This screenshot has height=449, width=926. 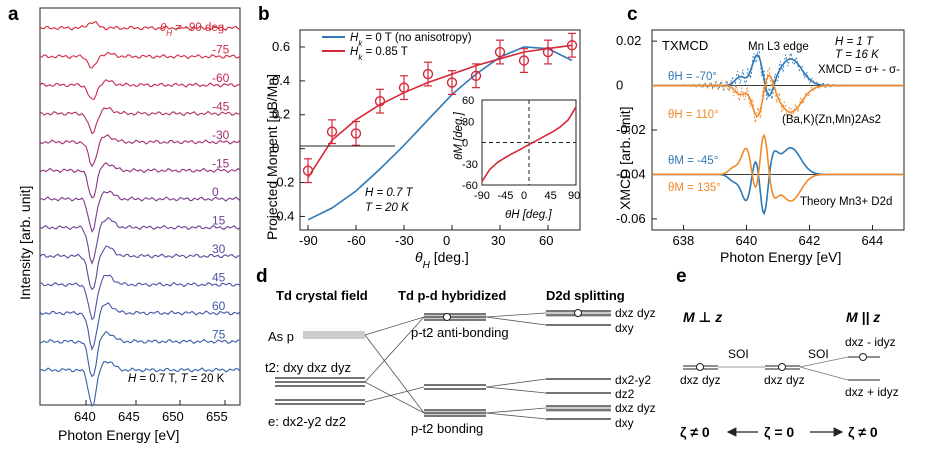 I want to click on panel-b-xtick-1: -60, so click(x=356, y=240).